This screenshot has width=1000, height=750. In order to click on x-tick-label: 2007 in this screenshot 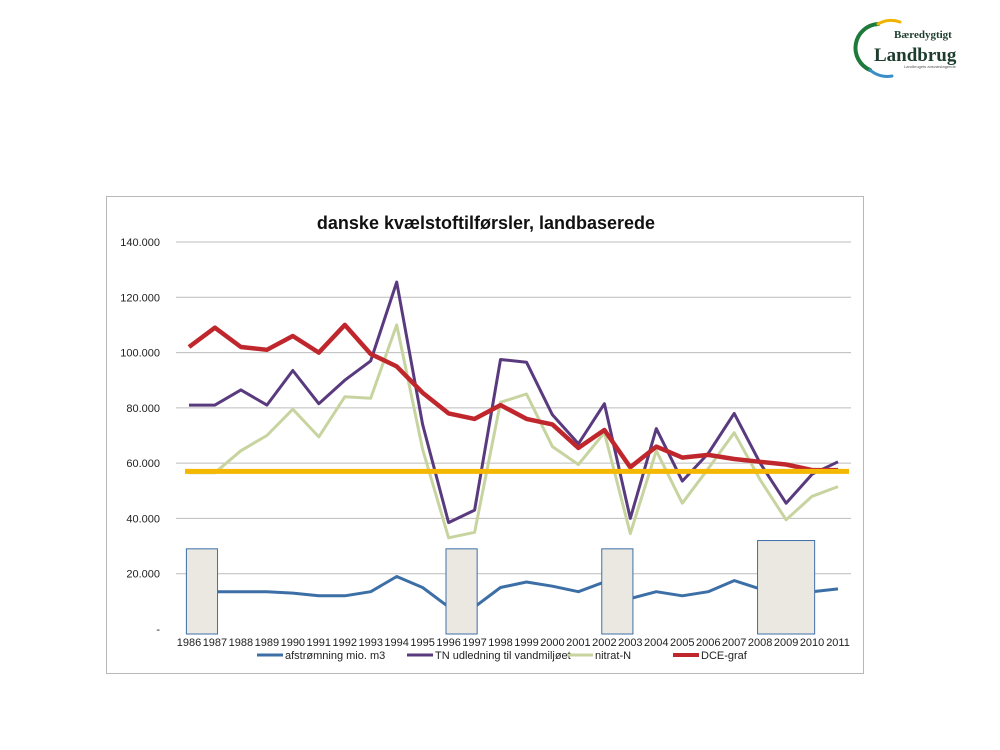, I will do `click(734, 643)`.